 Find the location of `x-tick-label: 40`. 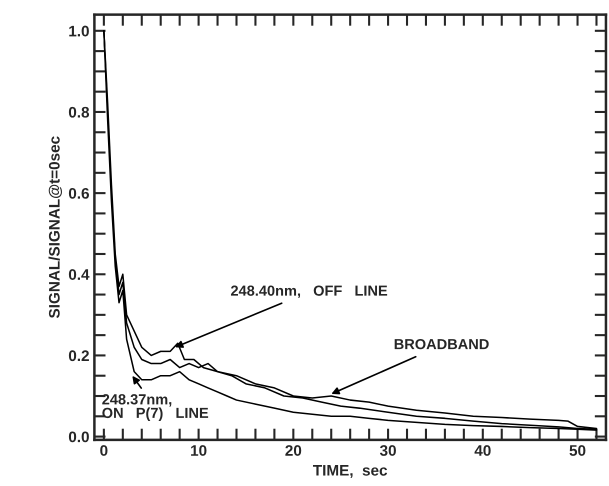

x-tick-label: 40 is located at coordinates (482, 450).